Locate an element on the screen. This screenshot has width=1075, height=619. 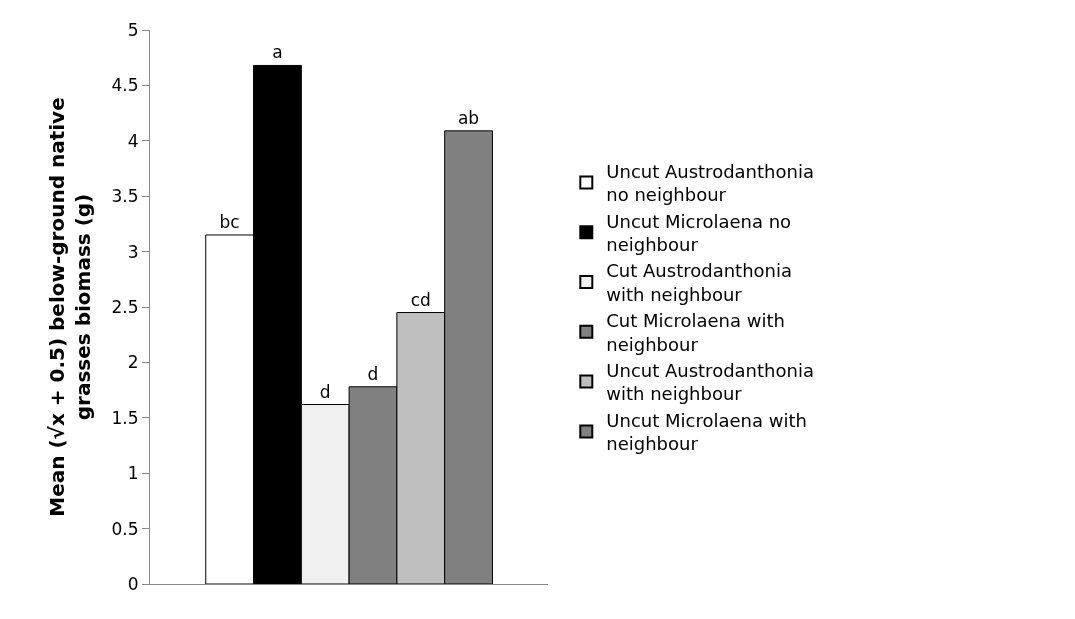
legend-label: Uncut Austrodanthonia with neighbour is located at coordinates (710, 382).